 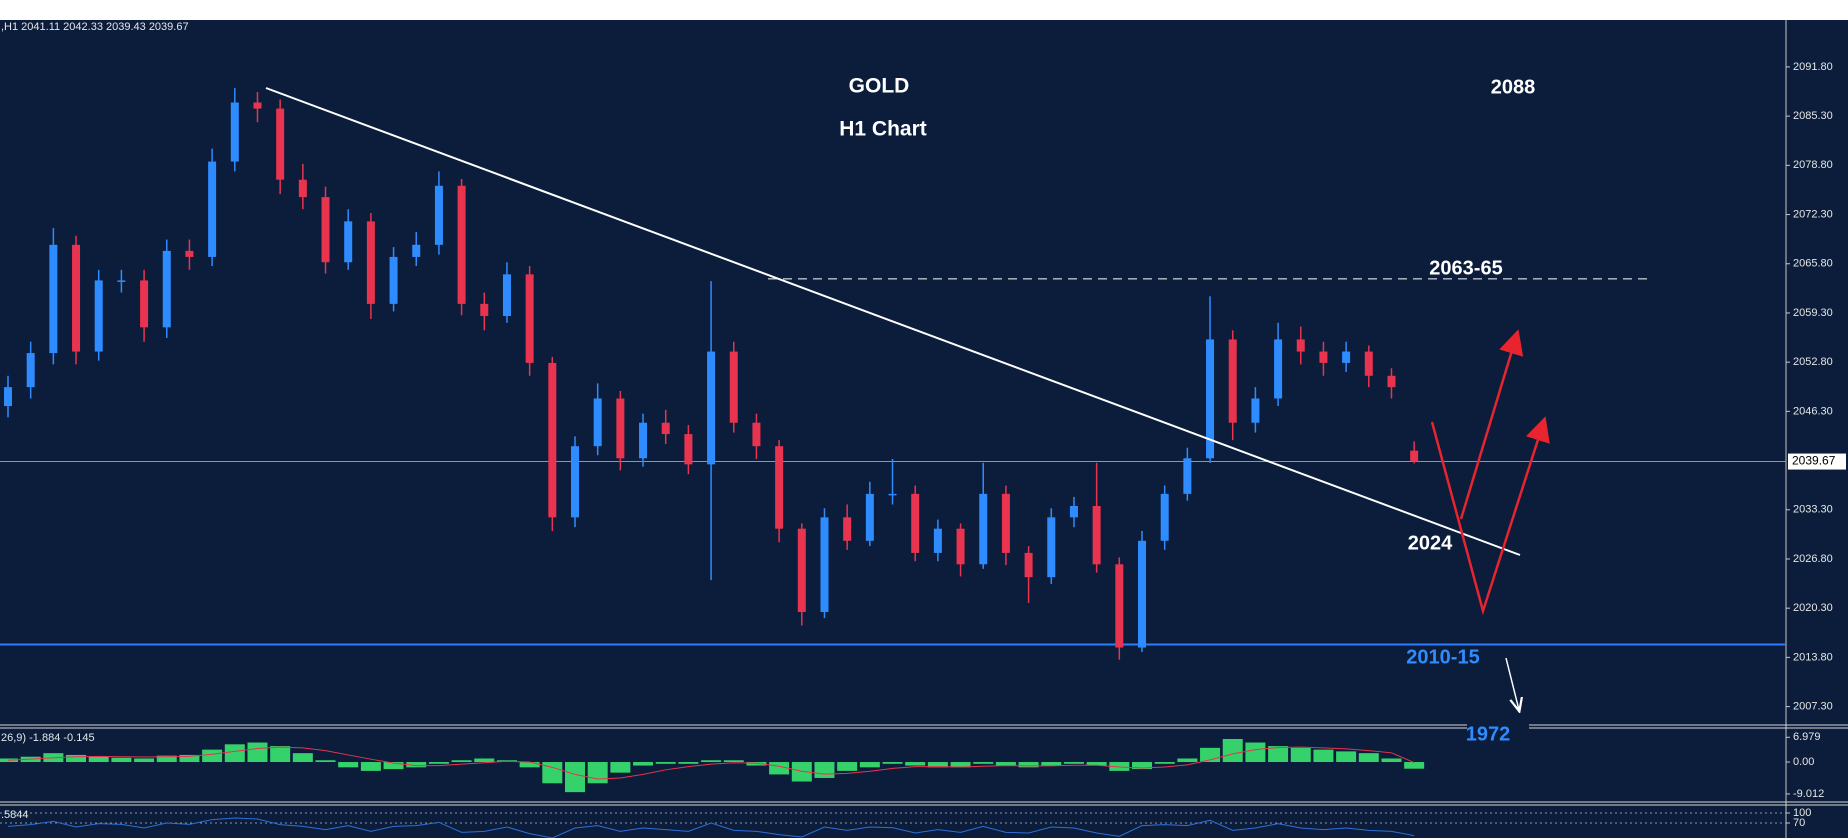 I want to click on annotation: 2063-65, so click(x=1465, y=268).